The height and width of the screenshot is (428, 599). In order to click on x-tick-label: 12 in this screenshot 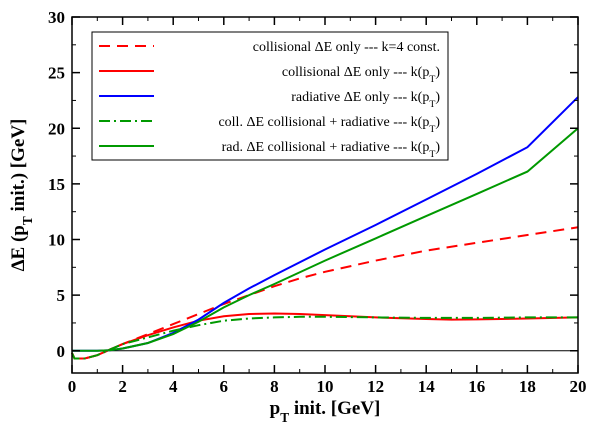, I will do `click(375, 386)`.